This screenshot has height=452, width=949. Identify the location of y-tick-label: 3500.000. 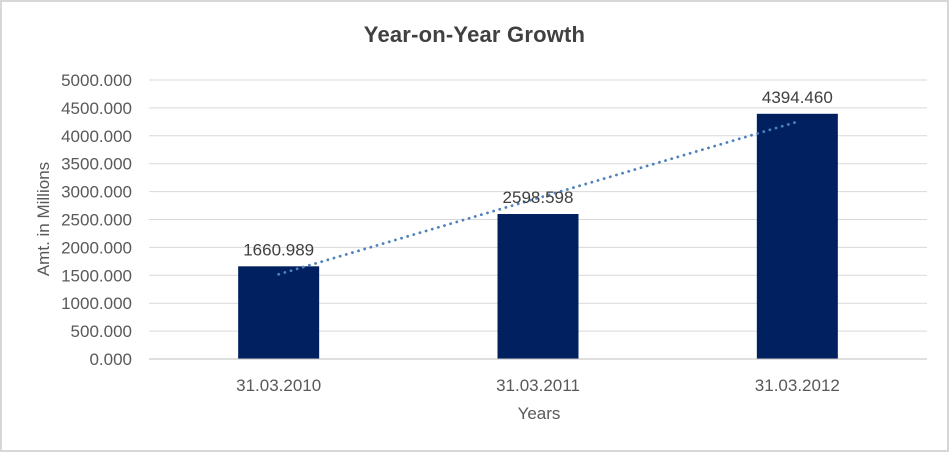
(96, 164).